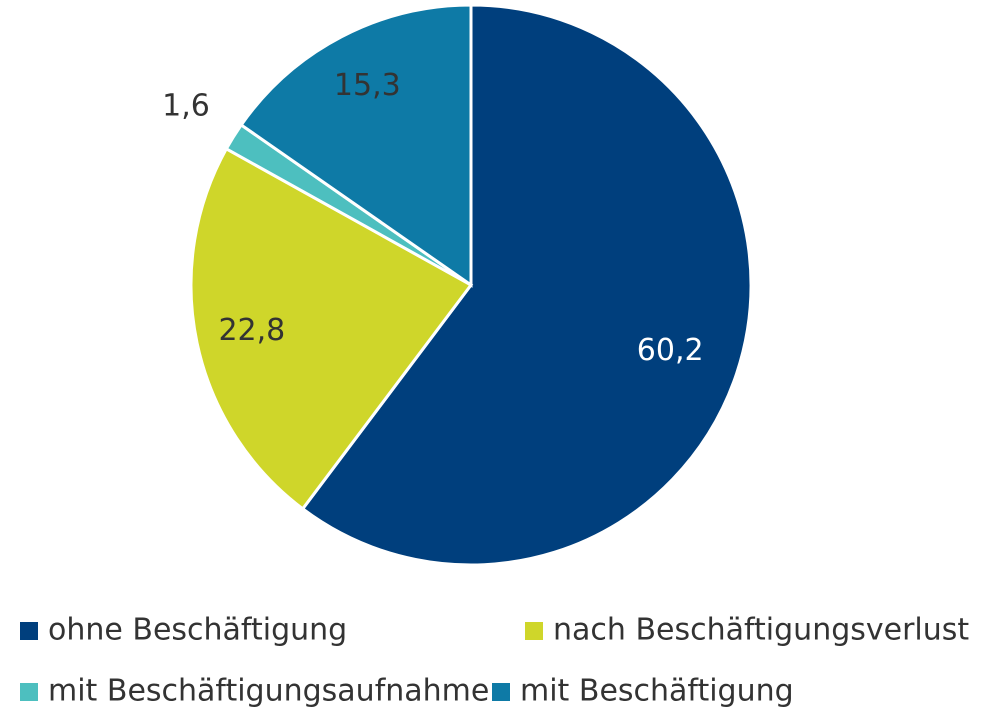 This screenshot has height=708, width=984. What do you see at coordinates (367, 85) in the screenshot?
I see `data-label: 15,3` at bounding box center [367, 85].